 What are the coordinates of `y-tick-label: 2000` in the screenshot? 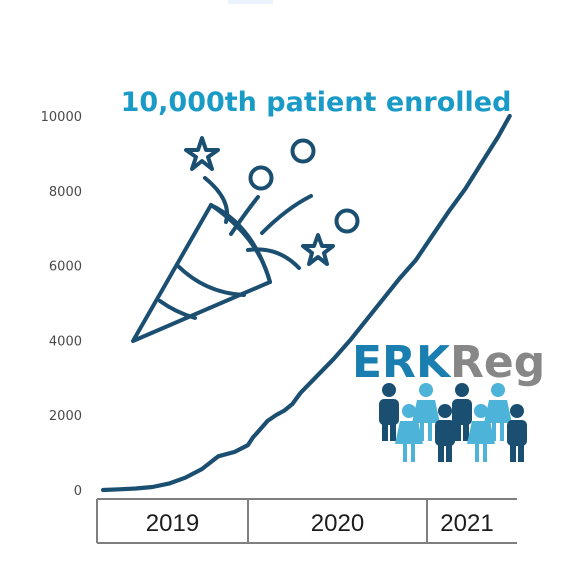 It's located at (65, 416).